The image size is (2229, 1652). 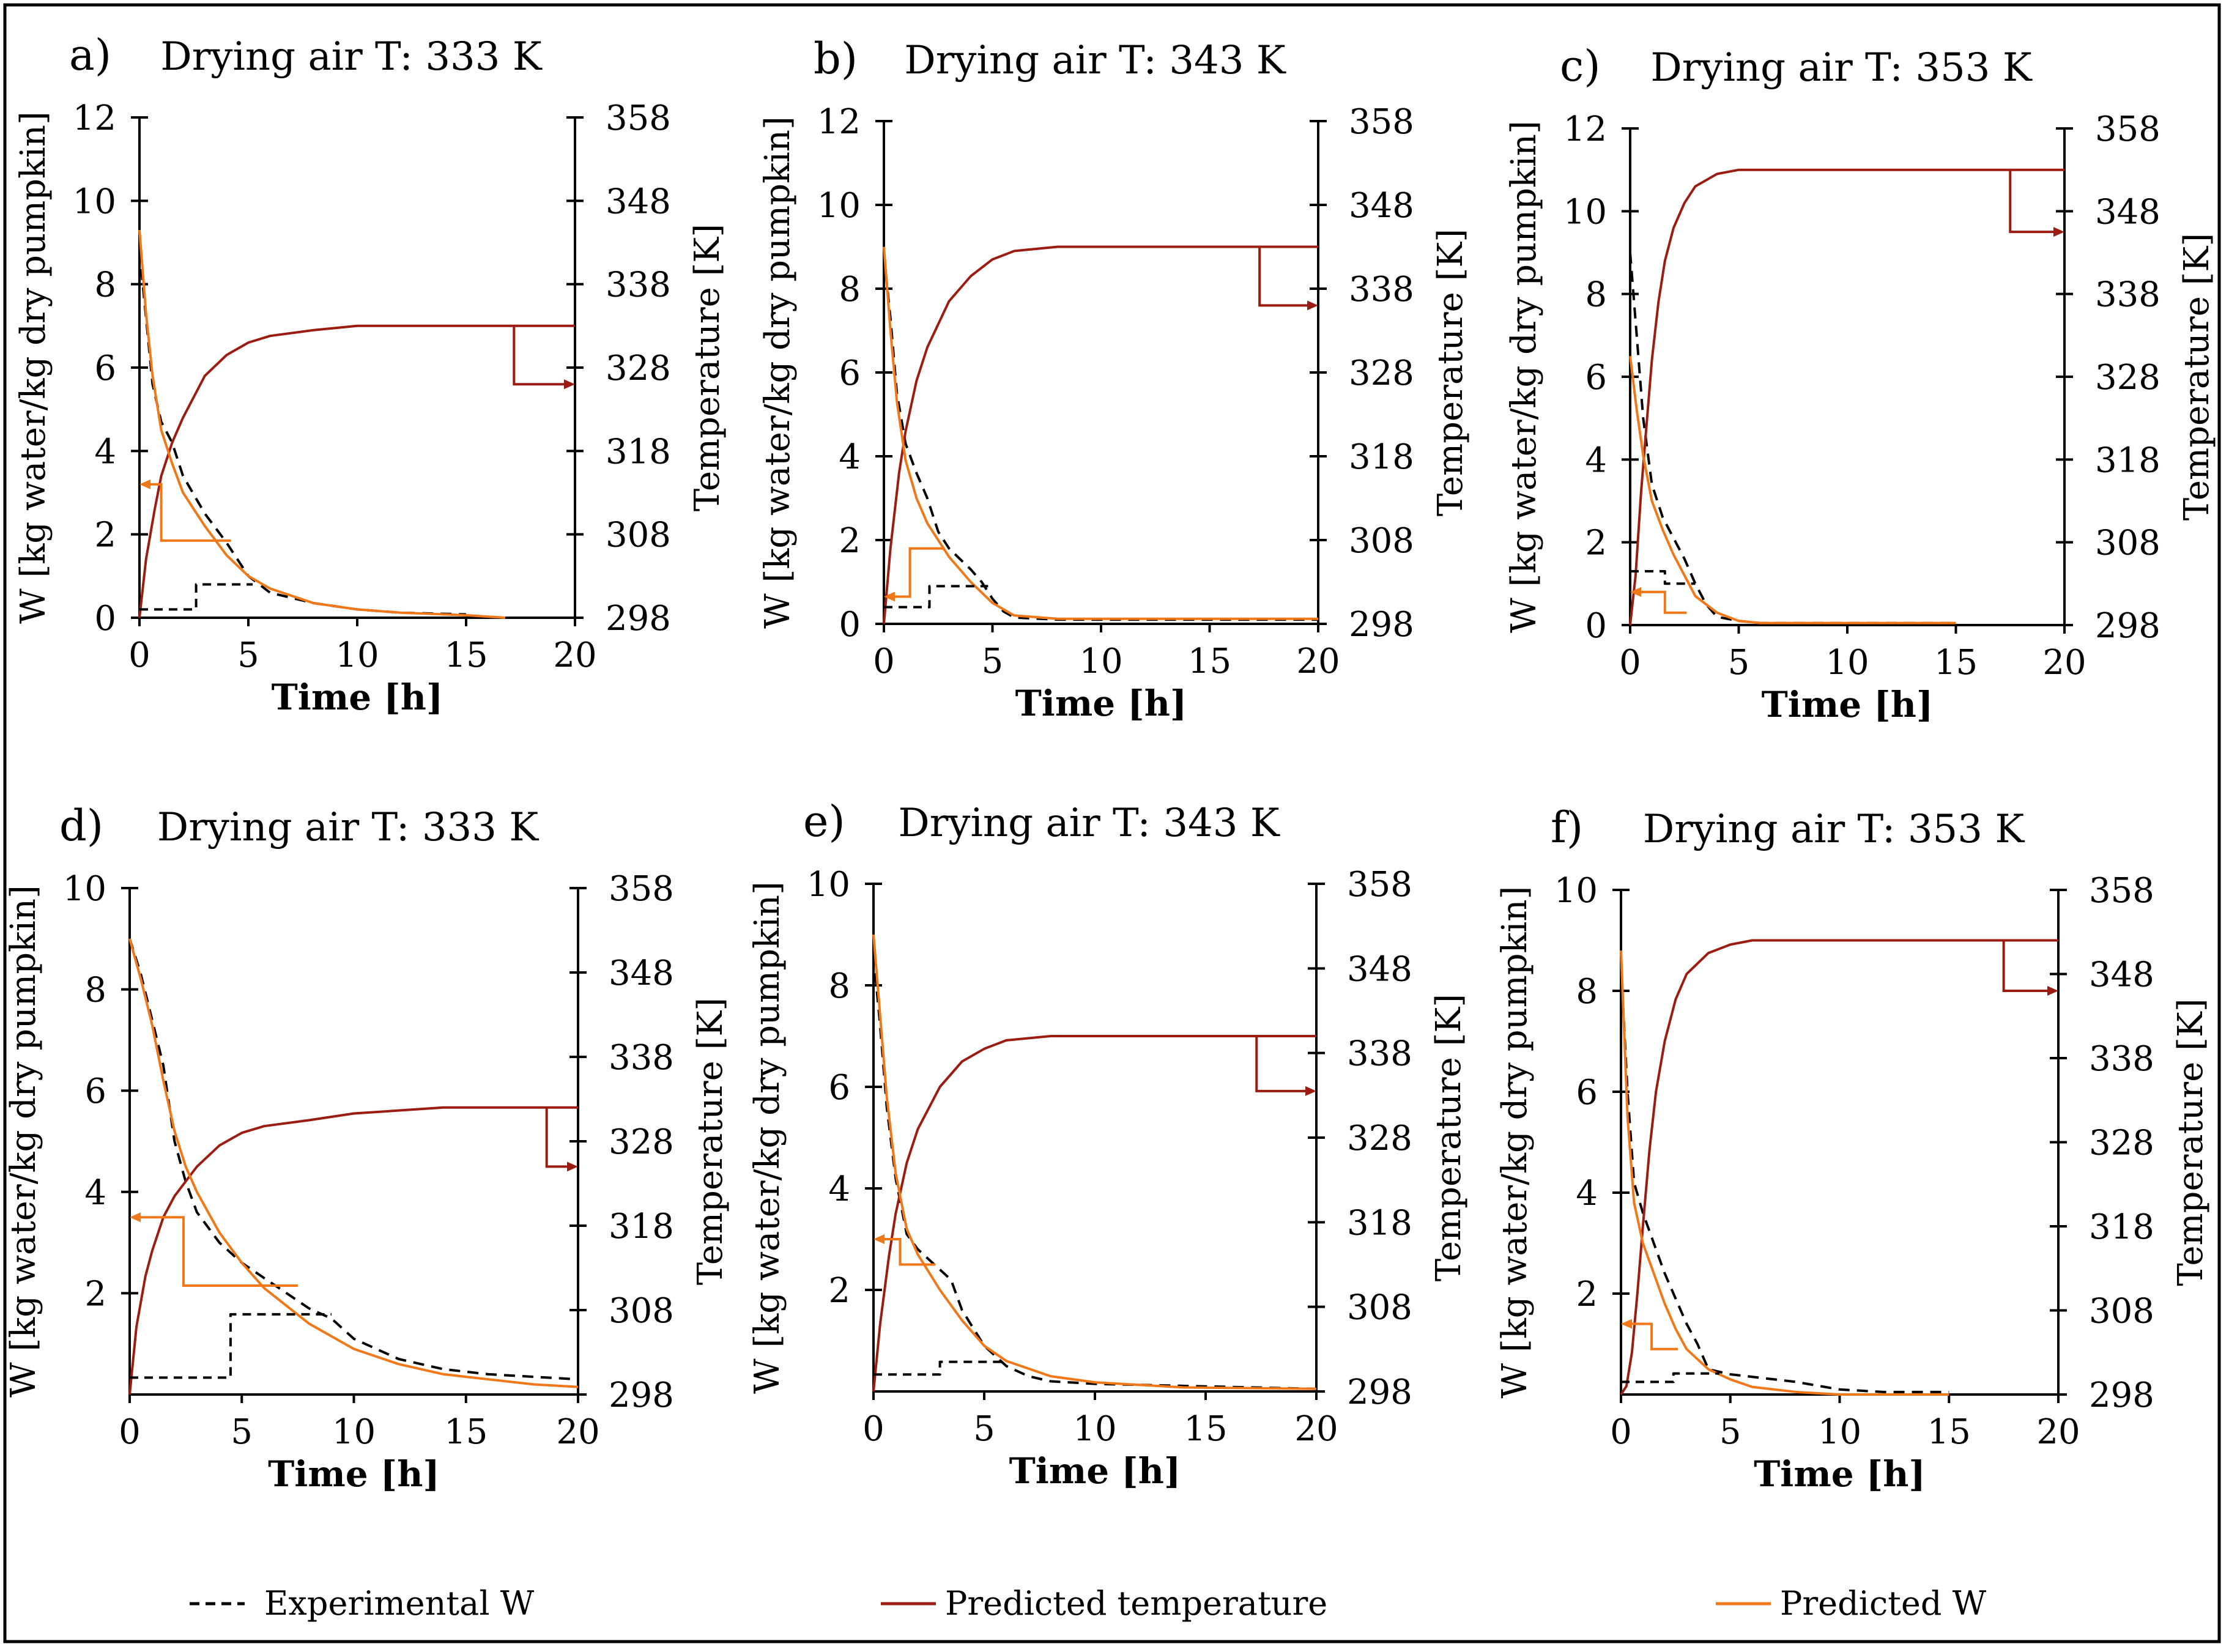 I want to click on panel-letter: c), so click(x=1581, y=66).